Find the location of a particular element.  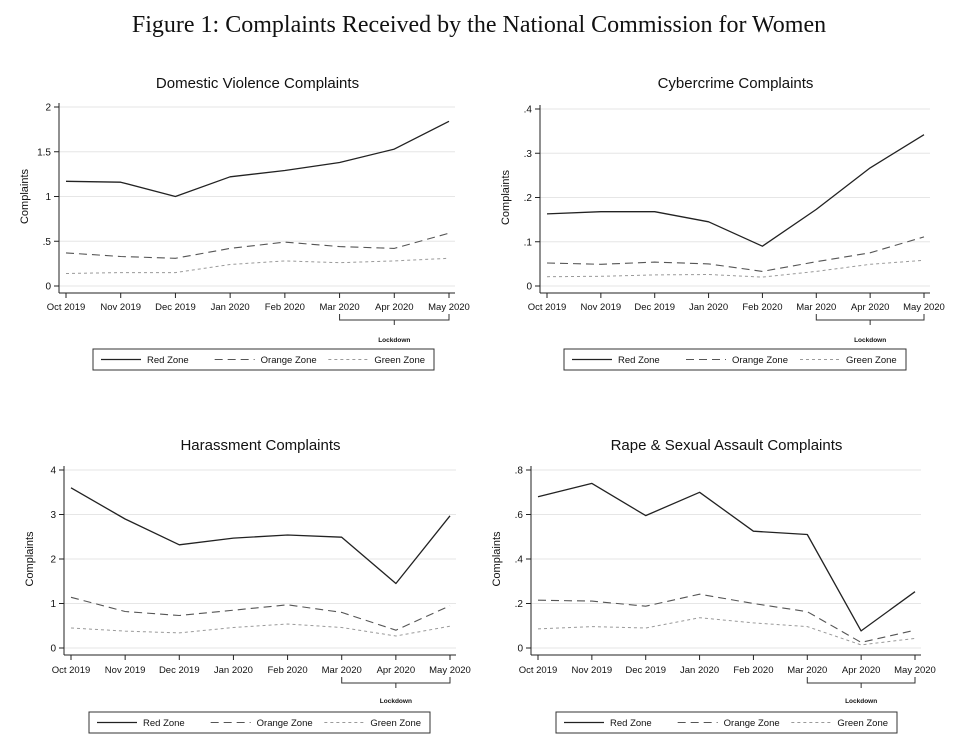

chart-title: Harassment Complaints is located at coordinates (260, 445).